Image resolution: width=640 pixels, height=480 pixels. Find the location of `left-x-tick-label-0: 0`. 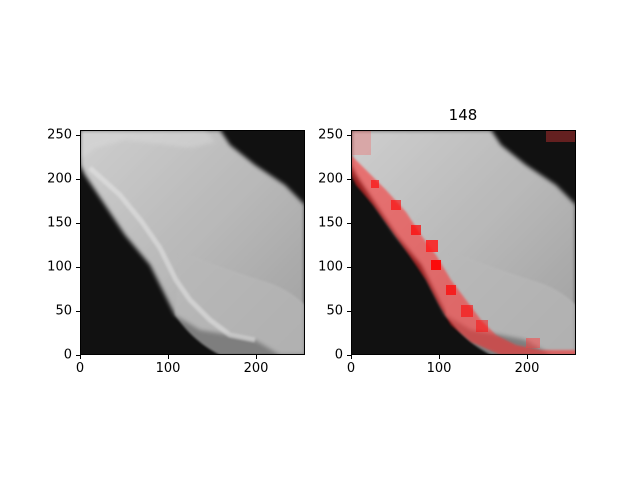

left-x-tick-label-0: 0 is located at coordinates (80, 368).